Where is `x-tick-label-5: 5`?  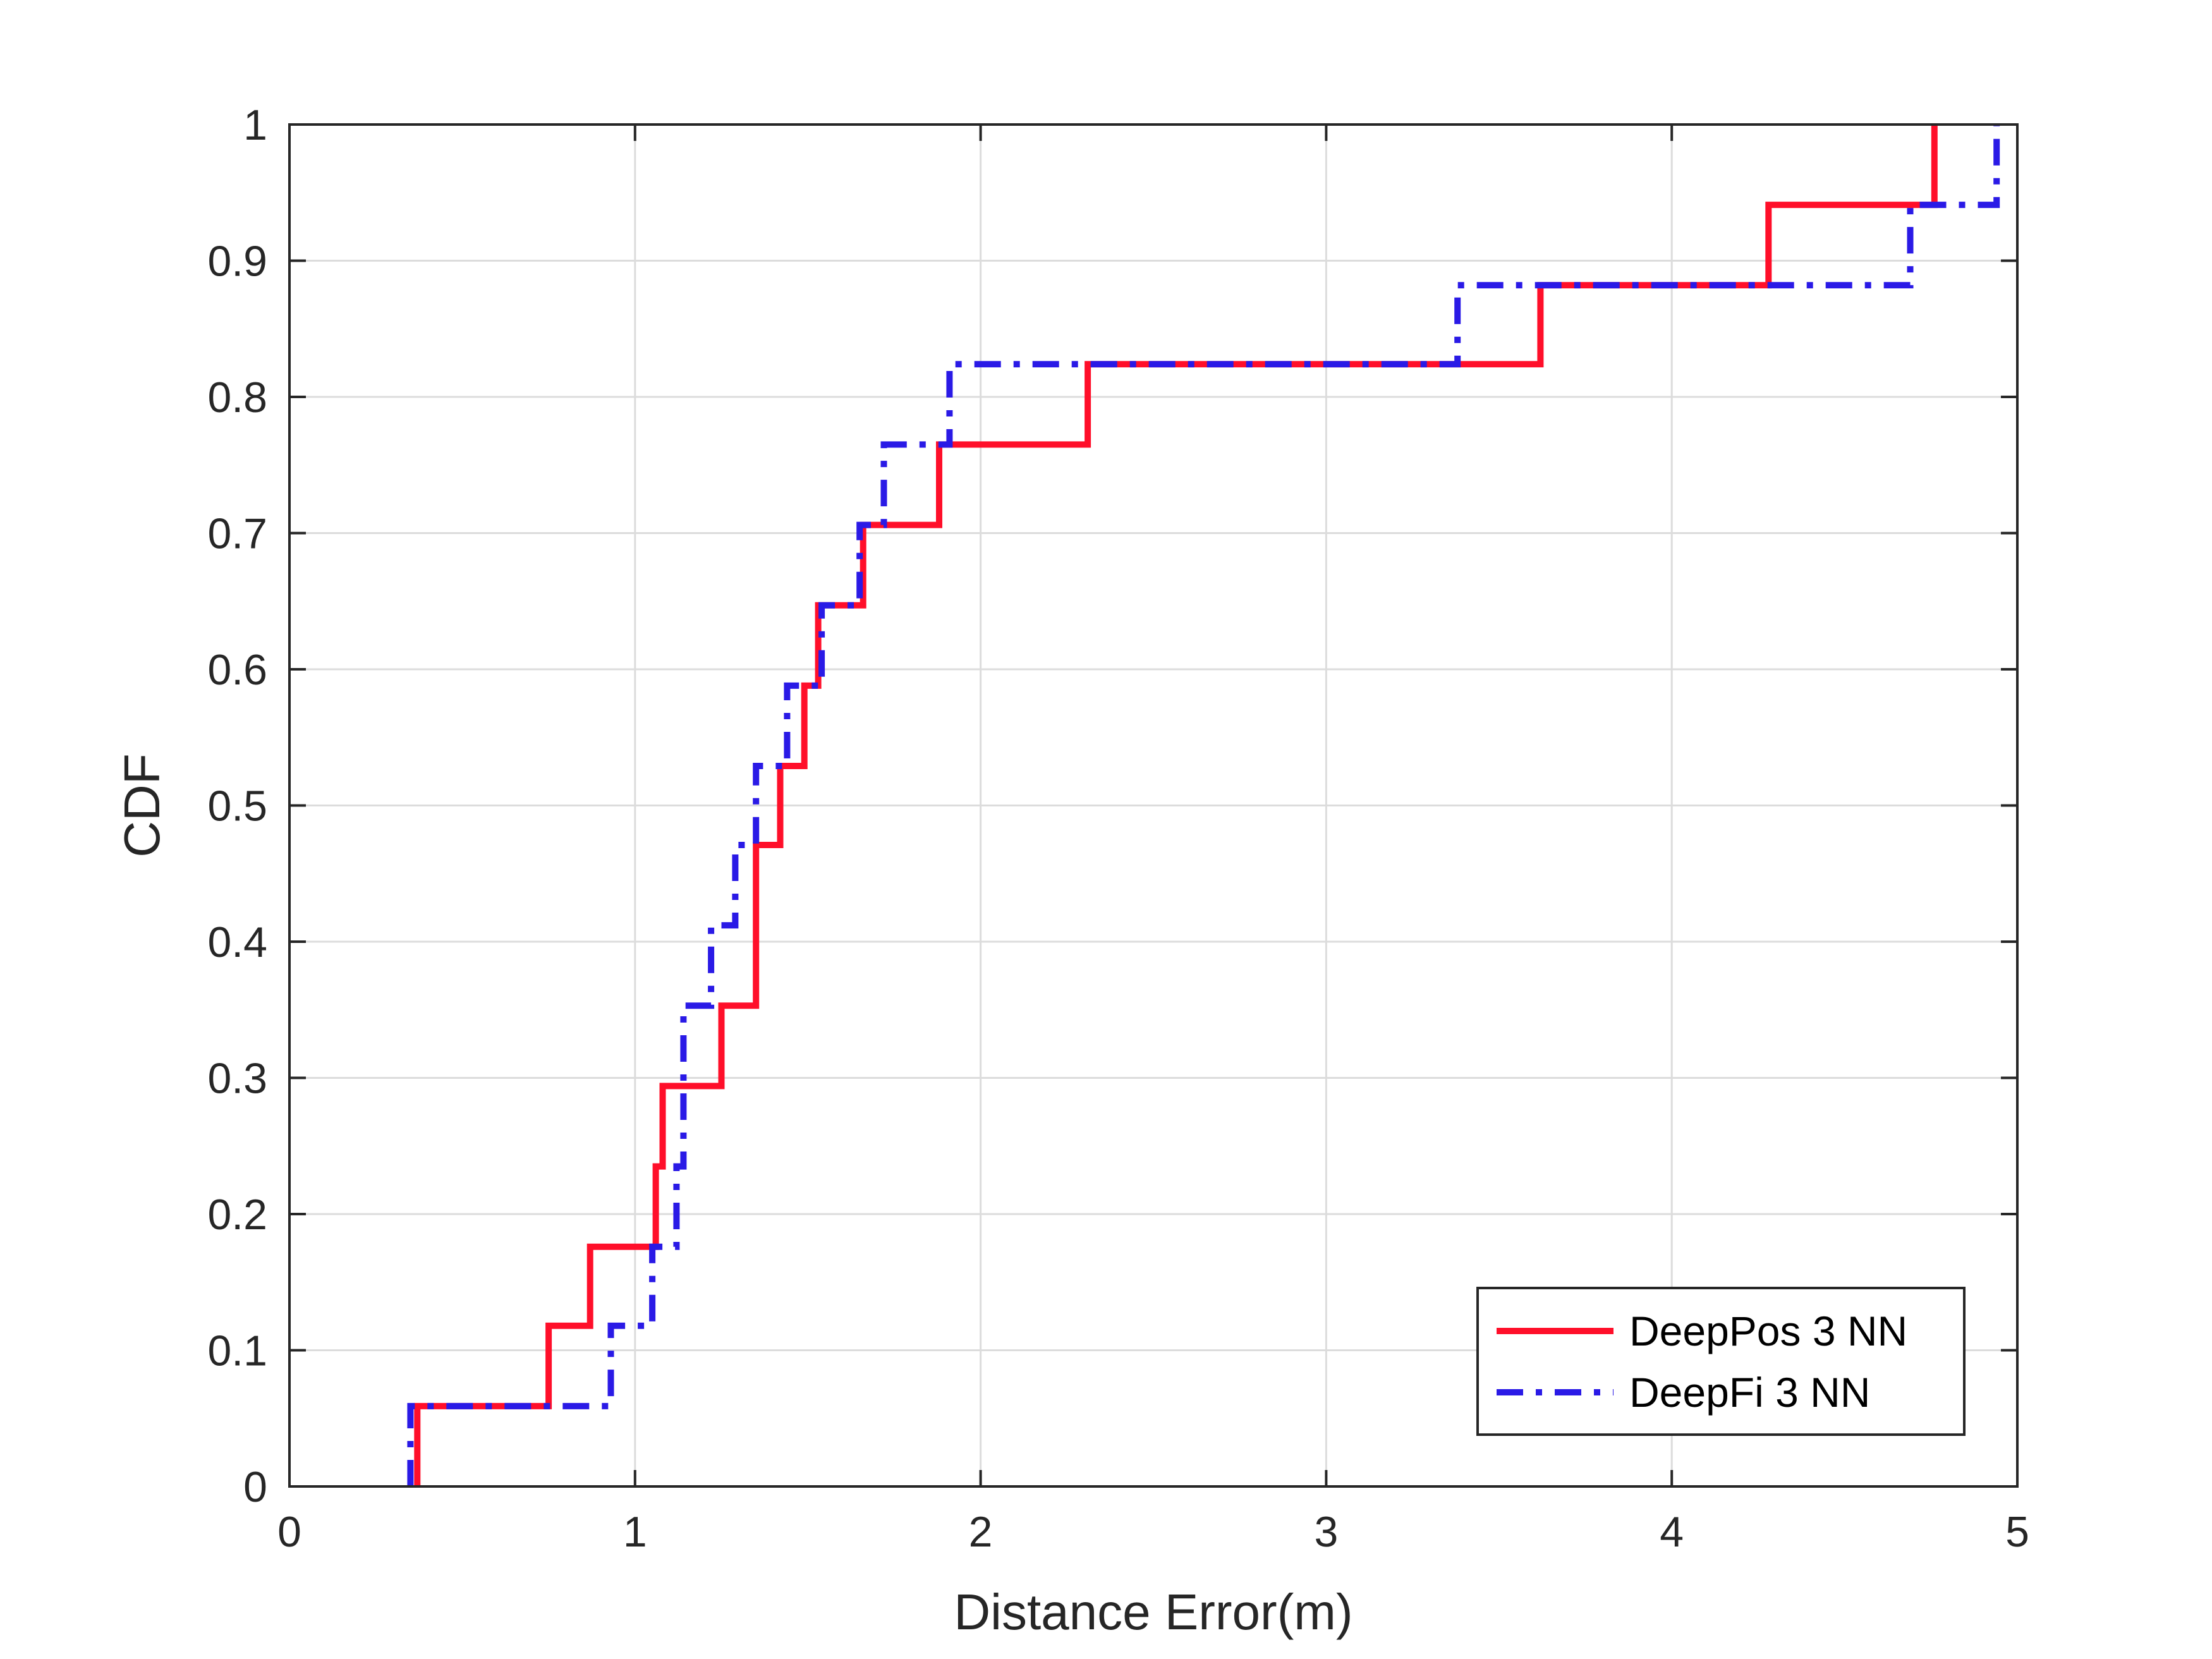 x-tick-label-5: 5 is located at coordinates (2017, 1532).